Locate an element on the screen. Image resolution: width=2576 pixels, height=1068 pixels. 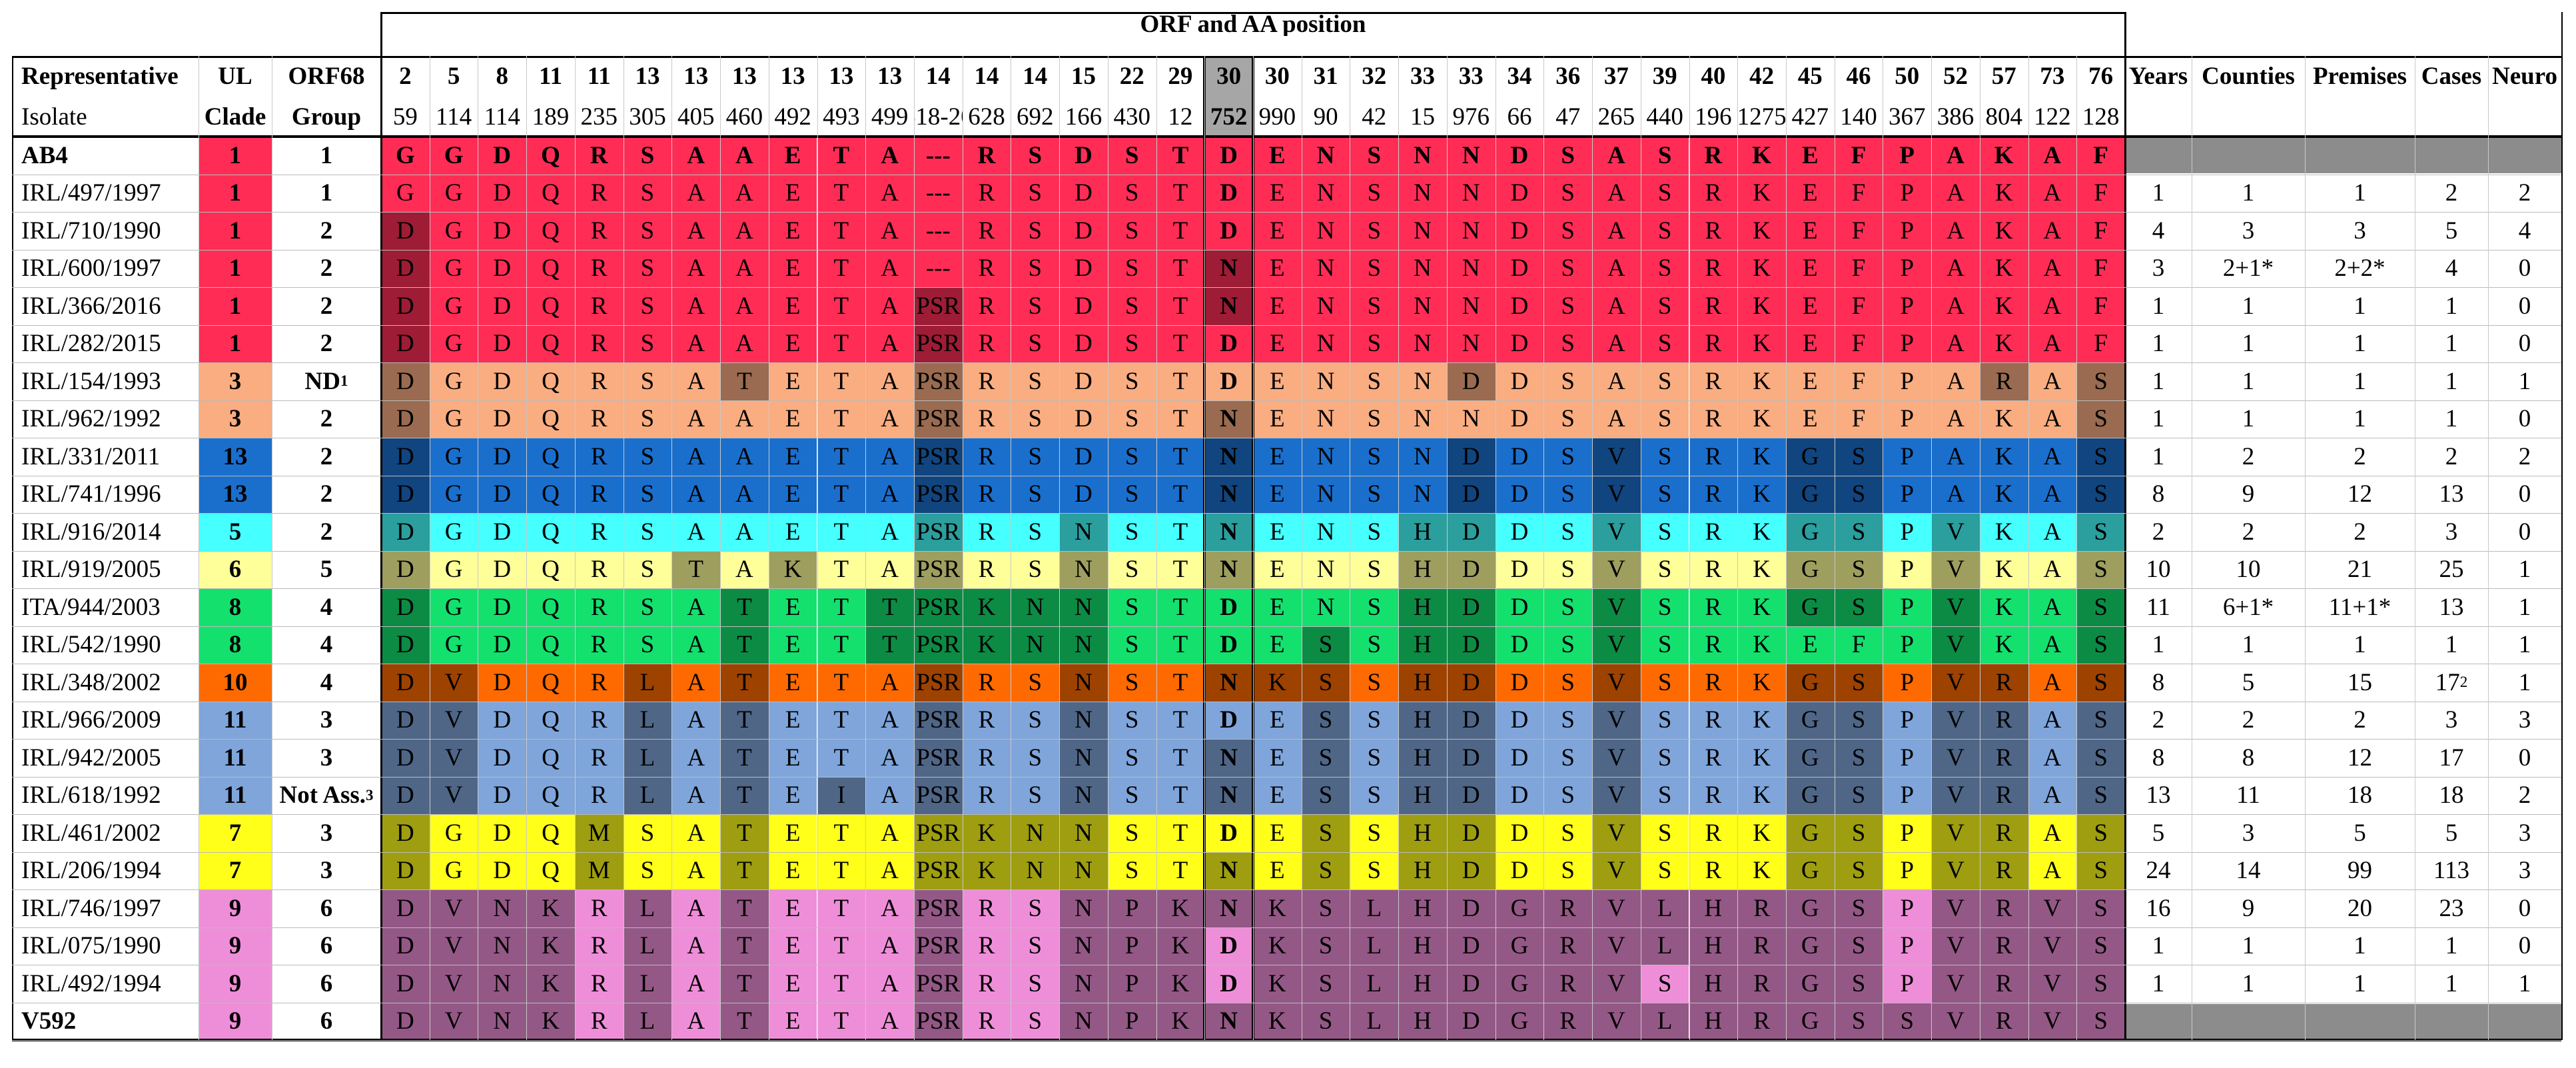
years-value: 8 is located at coordinates (2159, 682).